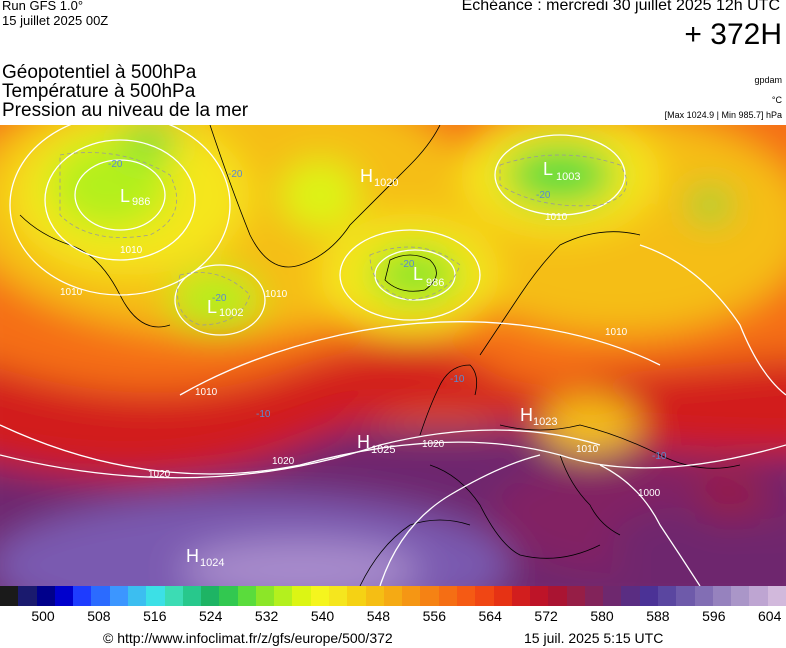  I want to click on title-geopotential: Géopotentiel à 500hPa, so click(99, 72).